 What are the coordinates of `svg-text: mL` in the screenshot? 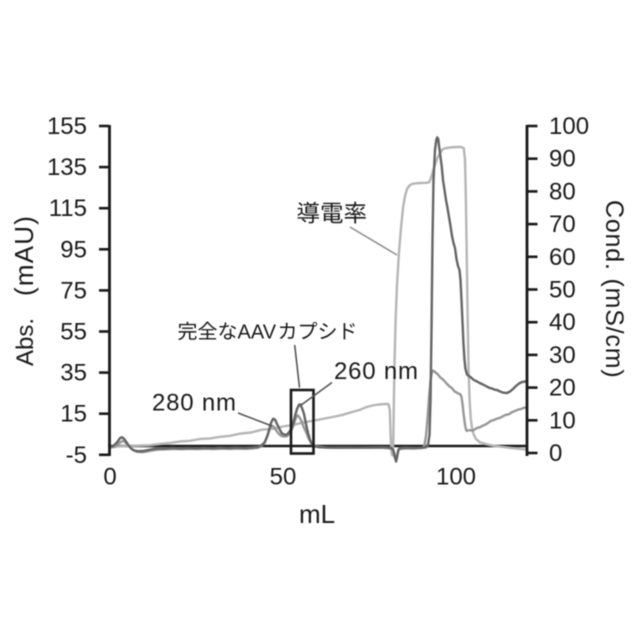 It's located at (317, 514).